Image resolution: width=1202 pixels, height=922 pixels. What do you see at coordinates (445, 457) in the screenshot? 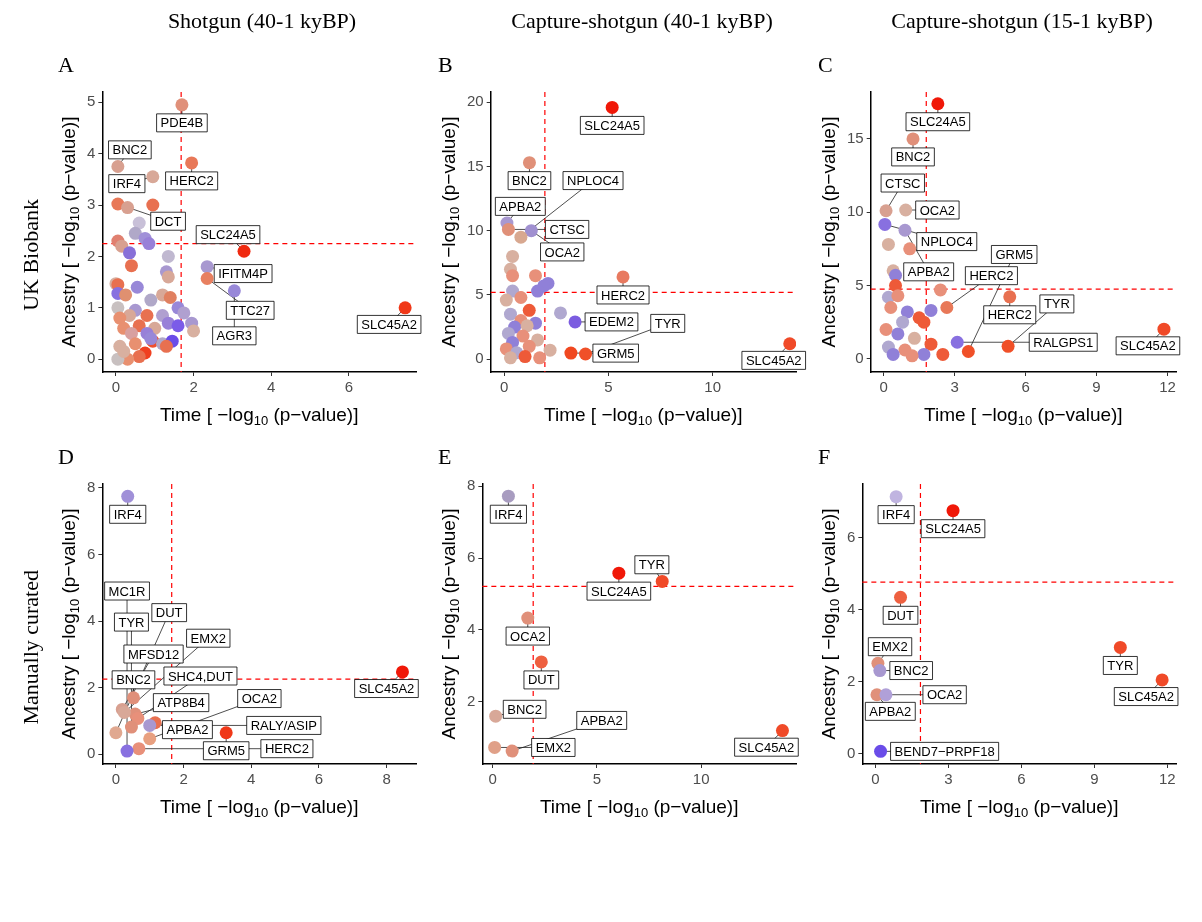
I see `chart-subtitle: E` at bounding box center [445, 457].